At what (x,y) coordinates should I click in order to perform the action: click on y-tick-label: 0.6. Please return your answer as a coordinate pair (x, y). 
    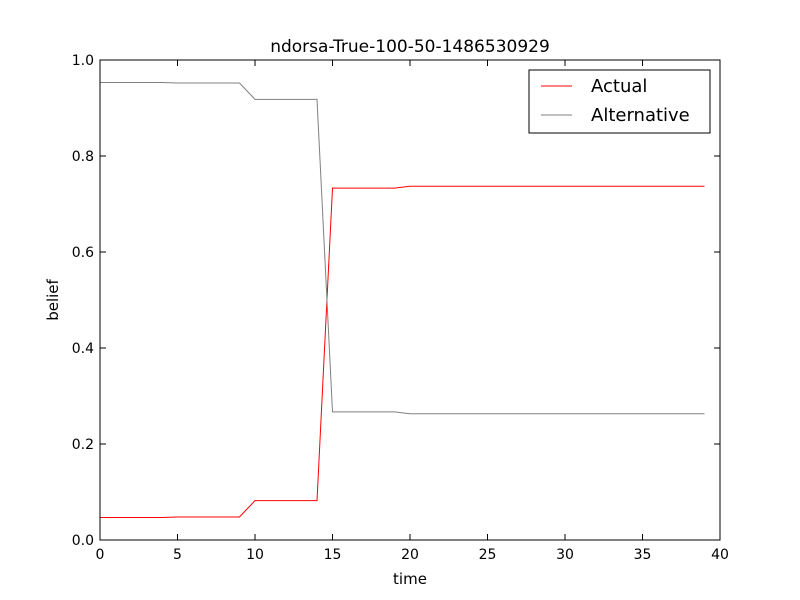
    Looking at the image, I should click on (83, 253).